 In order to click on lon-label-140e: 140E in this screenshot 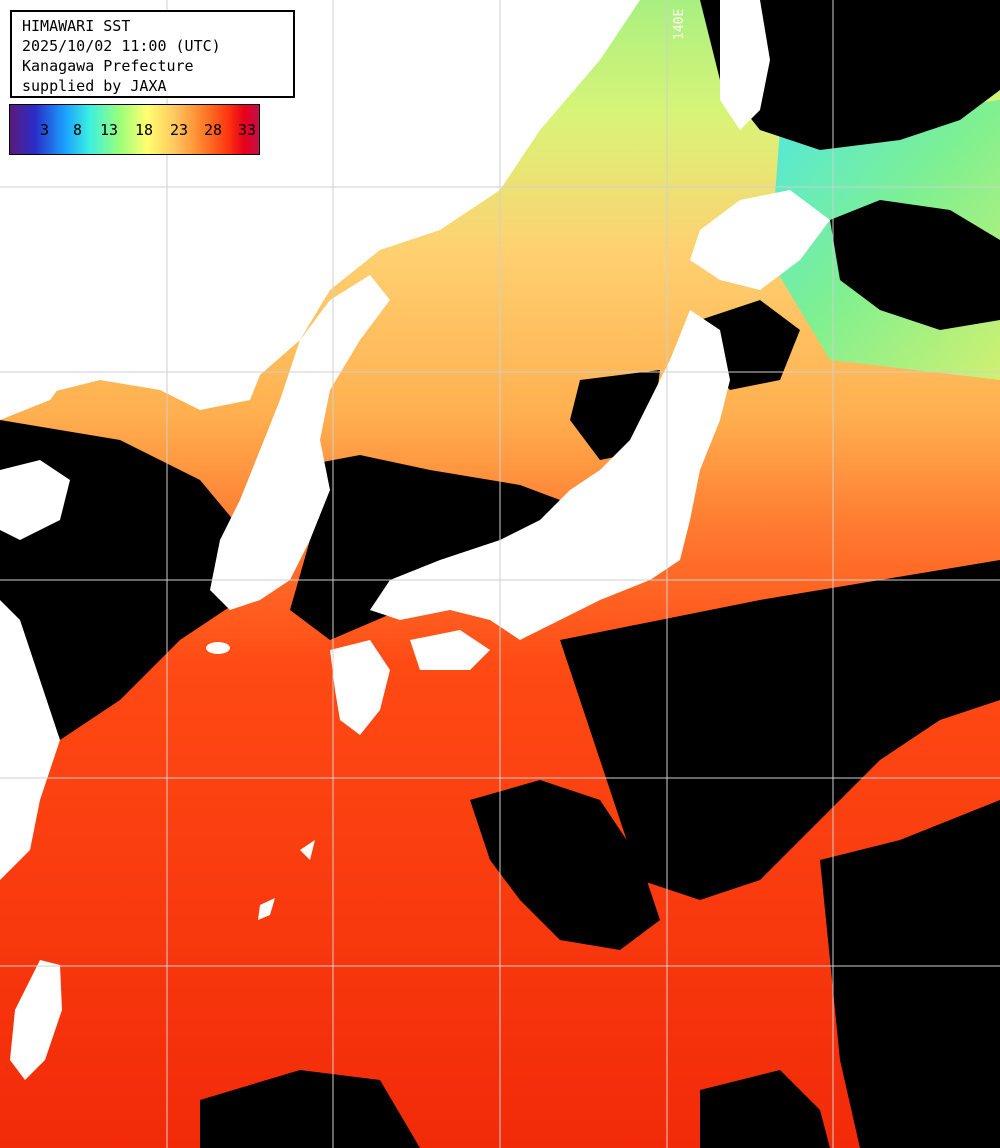, I will do `click(679, 24)`.